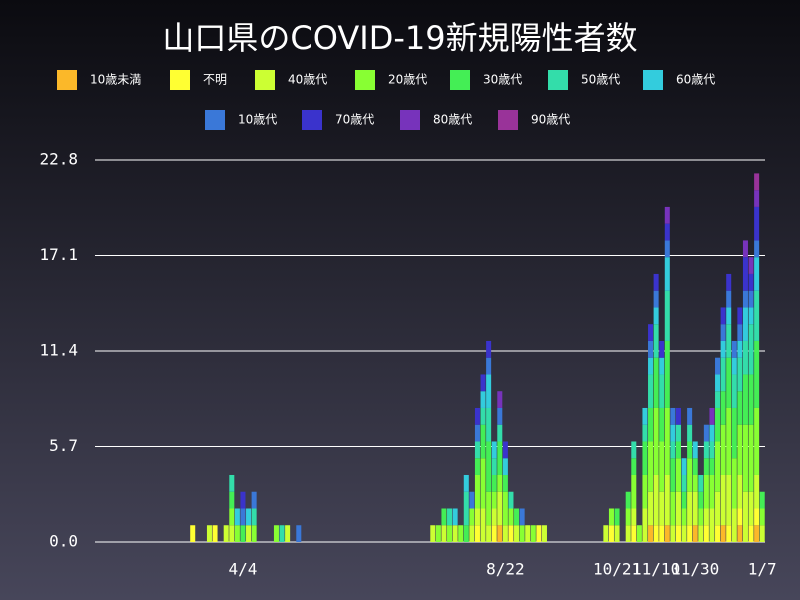  I want to click on legend-label: 10歳未満, so click(115, 80).